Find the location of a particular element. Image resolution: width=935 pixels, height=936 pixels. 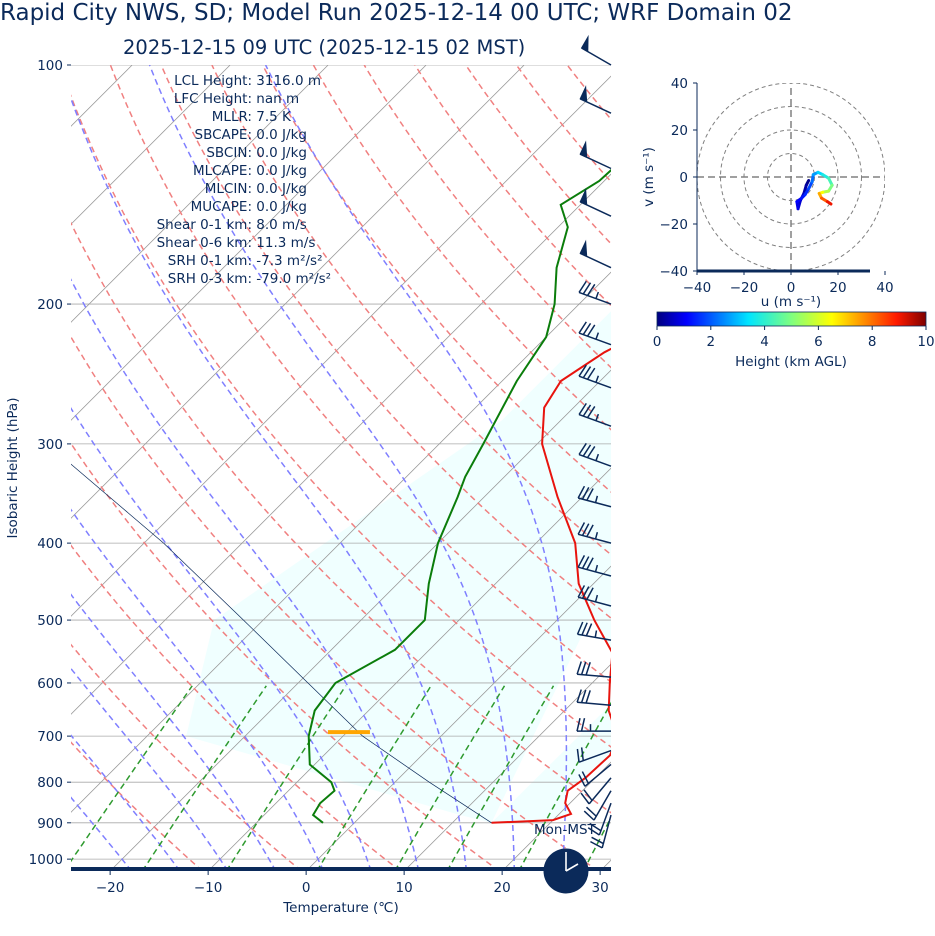

x-tick-label: 0 is located at coordinates (306, 888).